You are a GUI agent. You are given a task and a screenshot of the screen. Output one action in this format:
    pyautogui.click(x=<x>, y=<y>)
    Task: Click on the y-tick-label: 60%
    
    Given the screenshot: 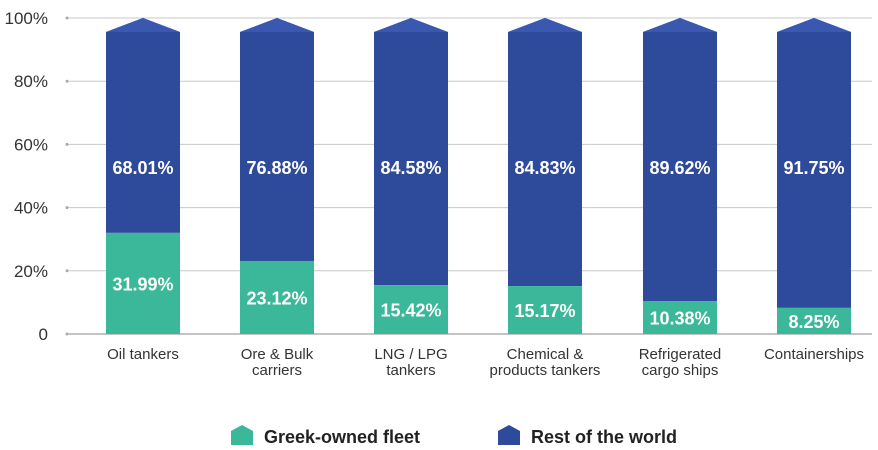 What is the action you would take?
    pyautogui.click(x=31, y=144)
    